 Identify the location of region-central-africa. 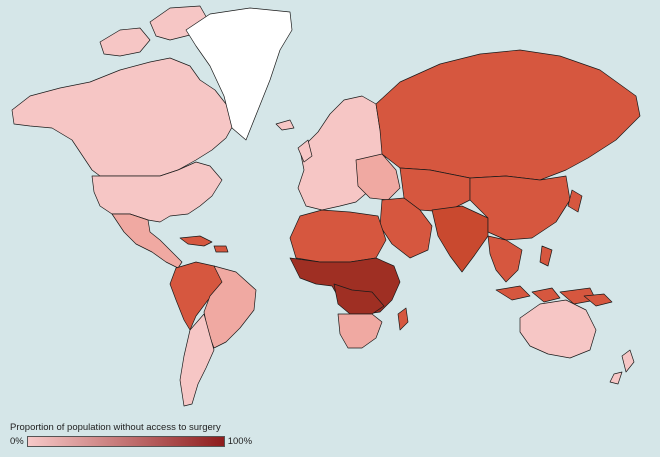
(359, 299).